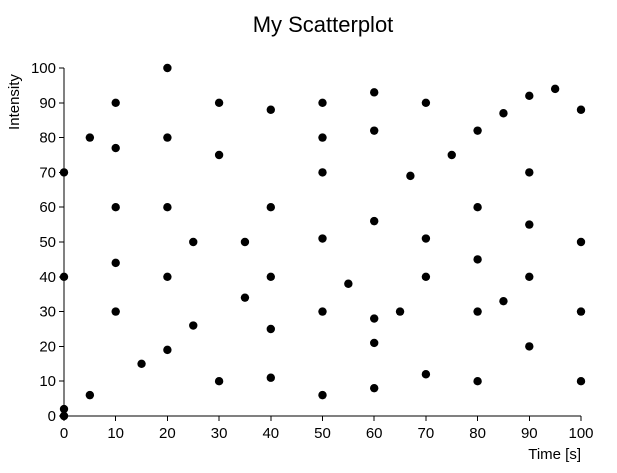  What do you see at coordinates (47, 346) in the screenshot?
I see `y-tick-label: 20` at bounding box center [47, 346].